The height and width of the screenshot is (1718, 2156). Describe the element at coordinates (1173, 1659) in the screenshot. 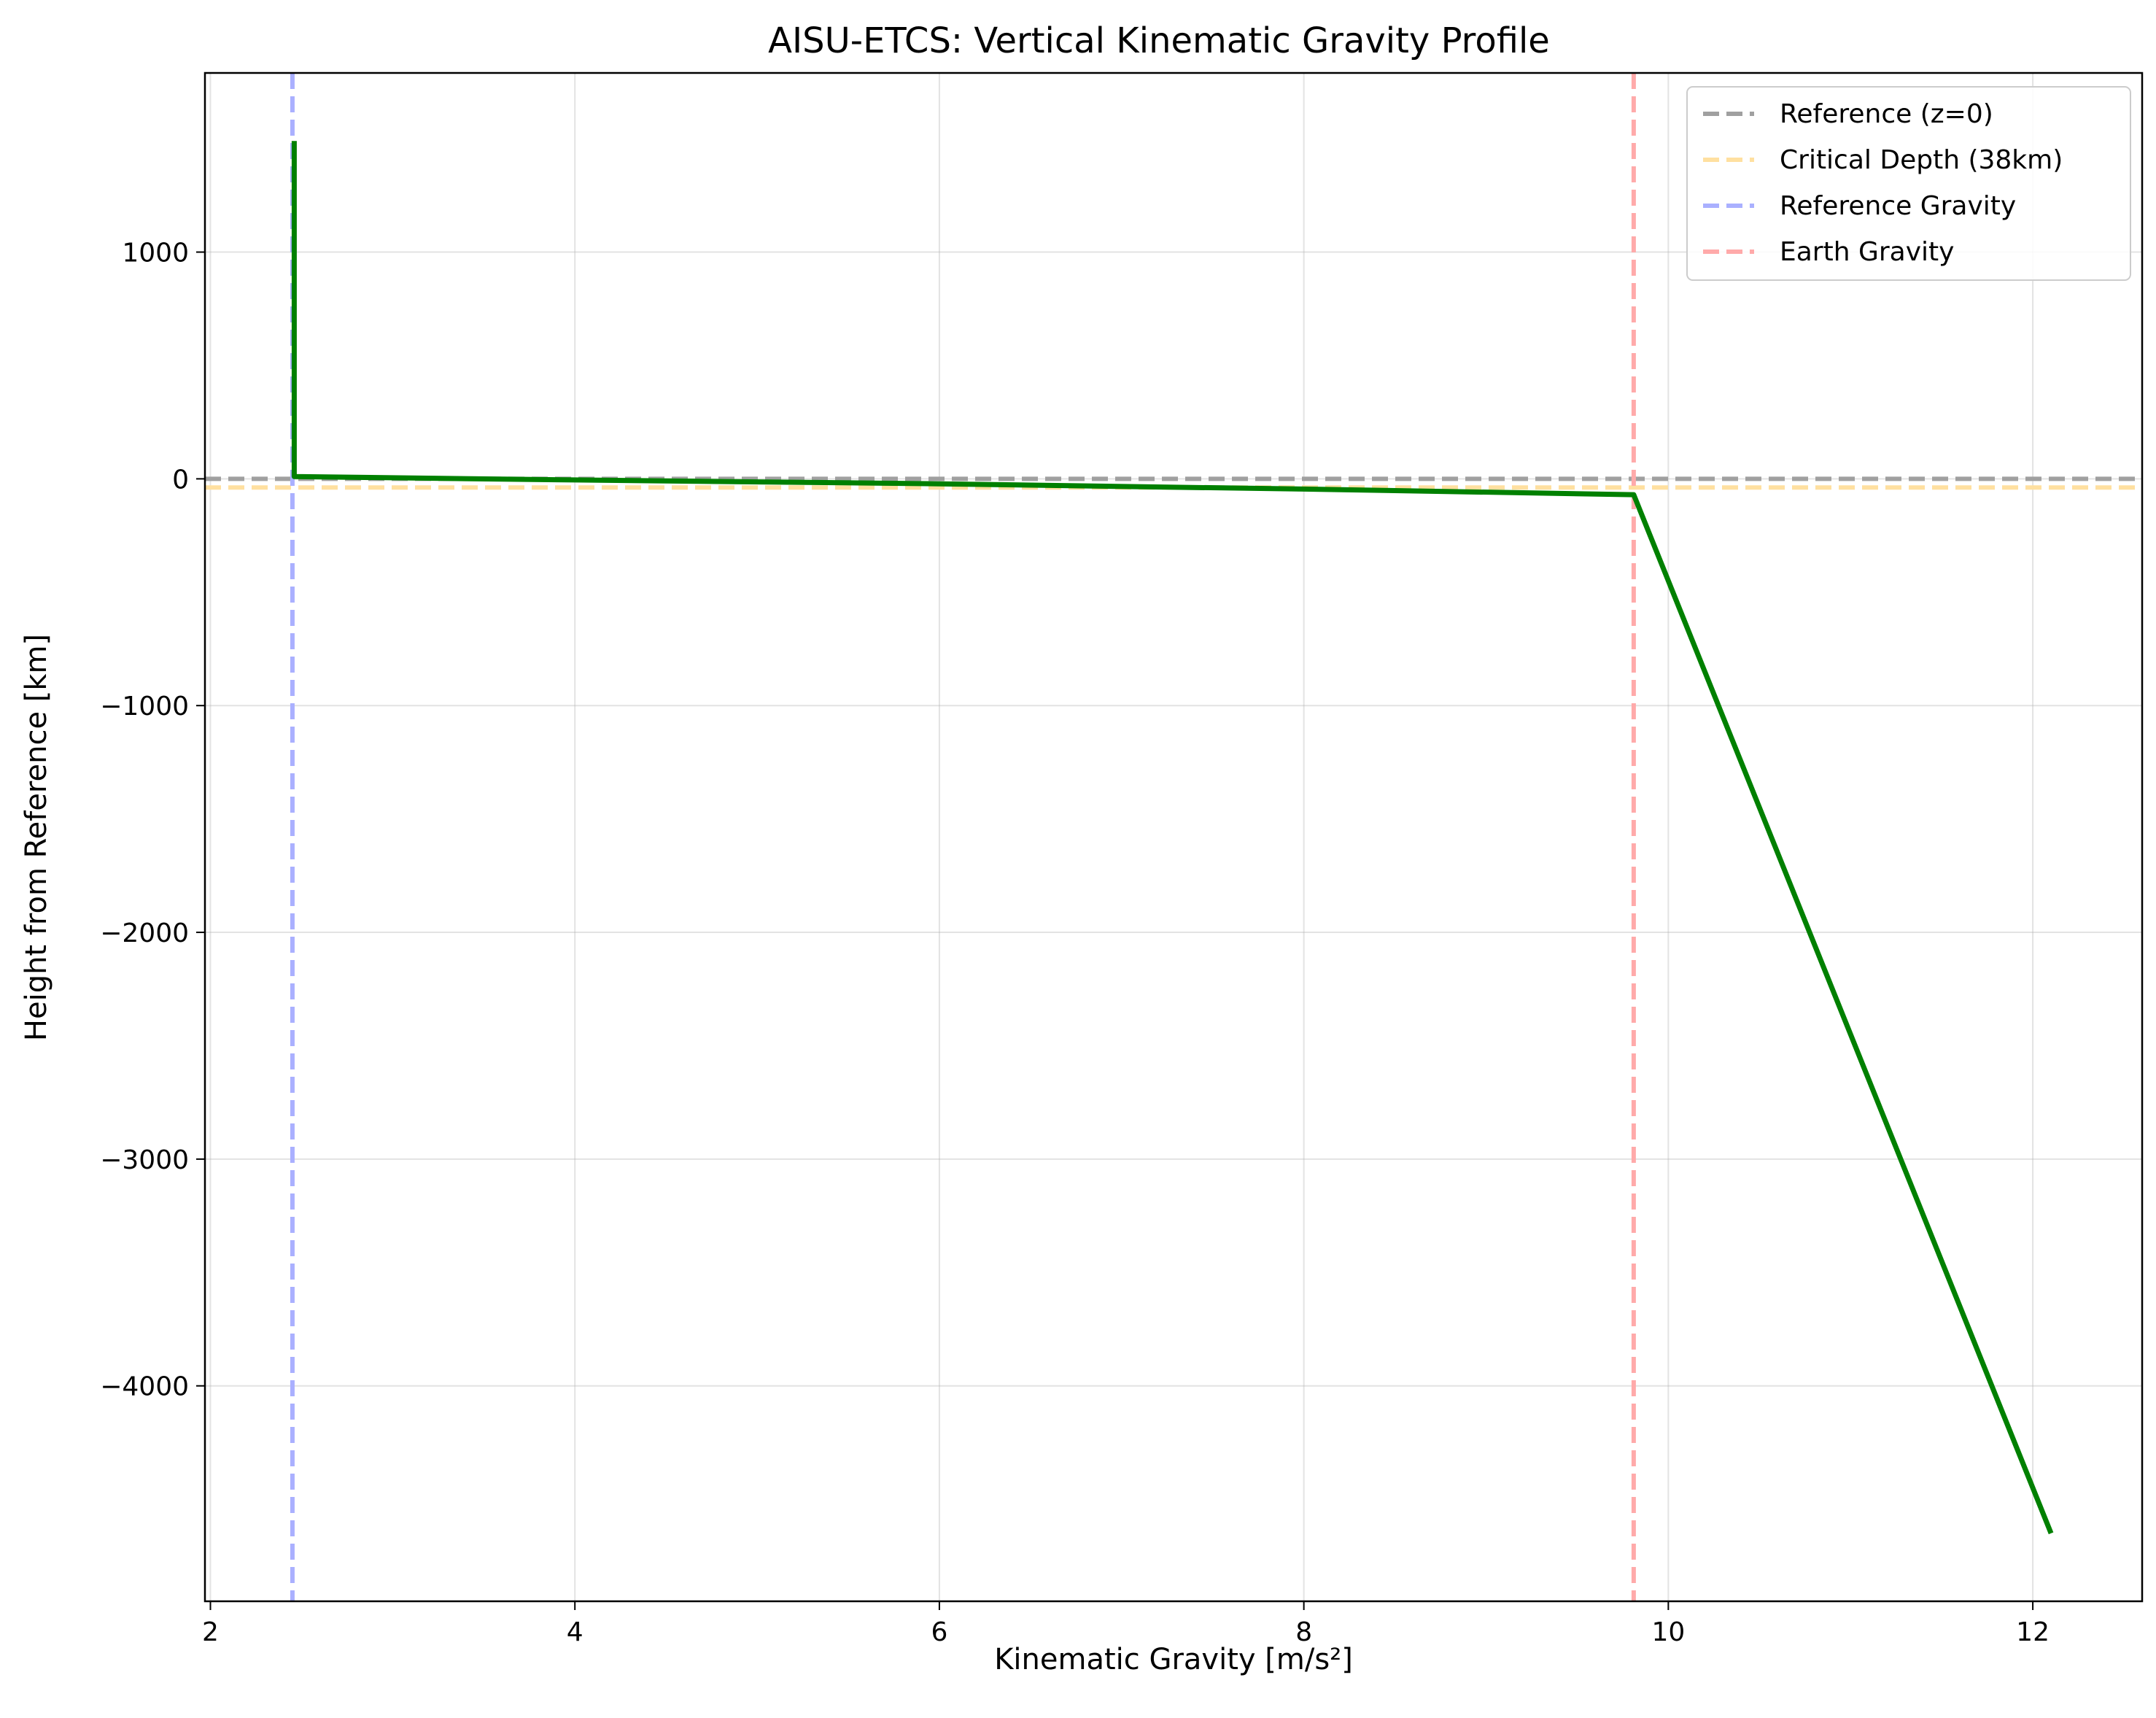

I see `x-axis-label: Kinematic Gravity [m/s²]` at that location.